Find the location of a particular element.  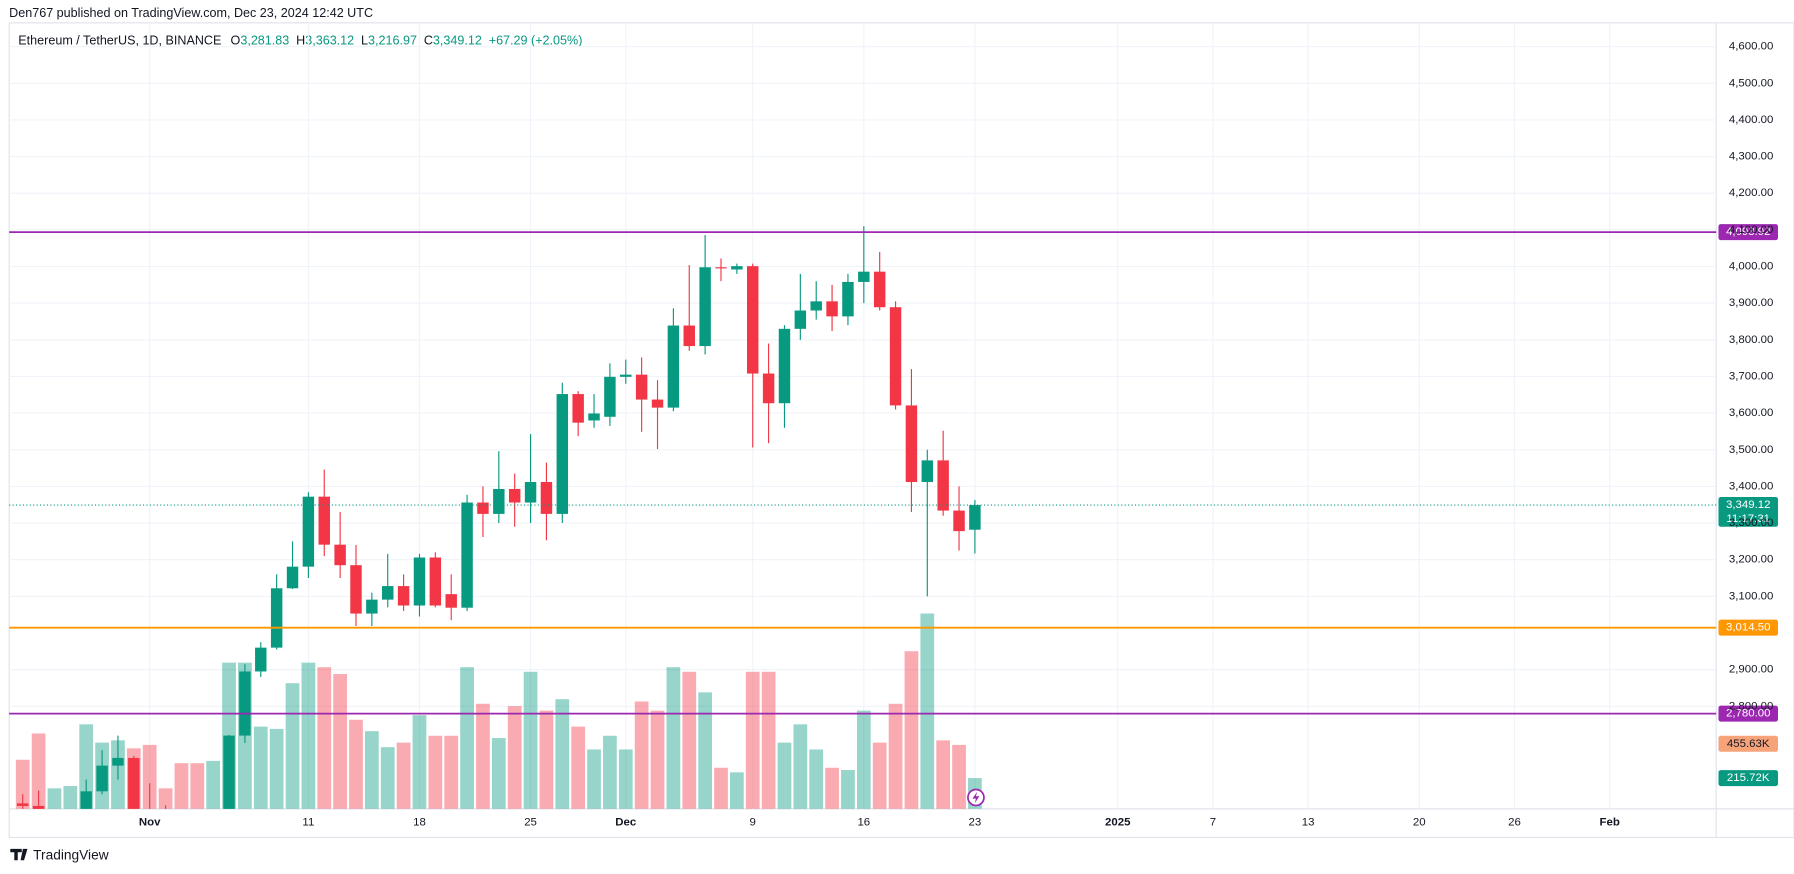

last-price-bg is located at coordinates (1748, 512).